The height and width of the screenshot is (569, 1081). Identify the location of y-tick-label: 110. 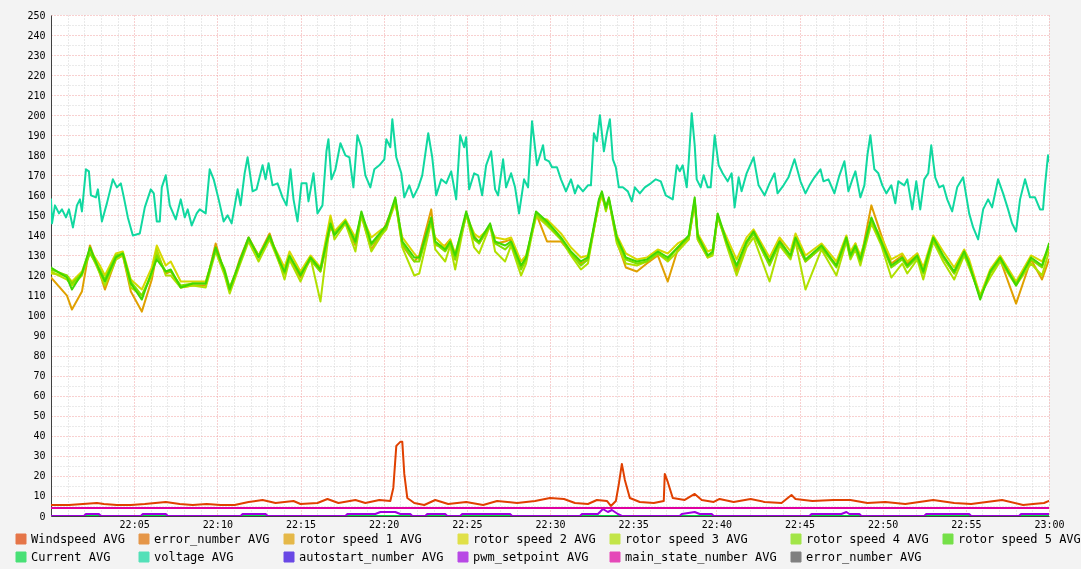
(36, 296).